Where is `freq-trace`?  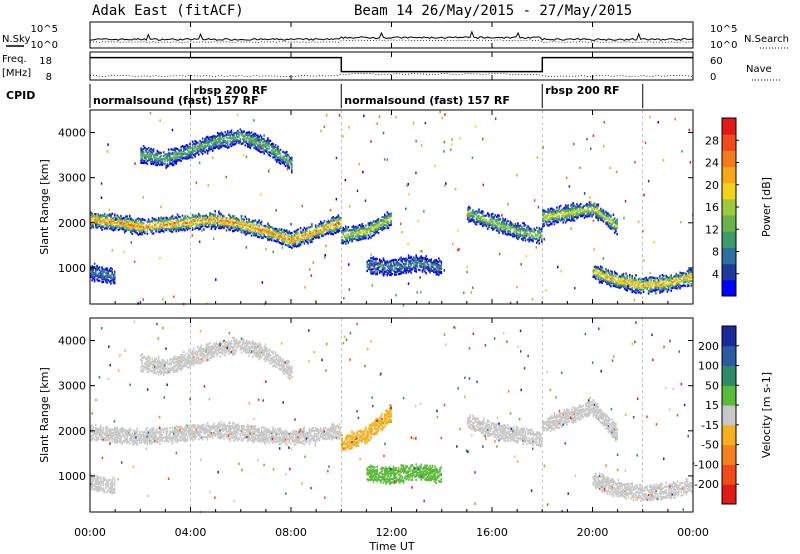
freq-trace is located at coordinates (391, 64).